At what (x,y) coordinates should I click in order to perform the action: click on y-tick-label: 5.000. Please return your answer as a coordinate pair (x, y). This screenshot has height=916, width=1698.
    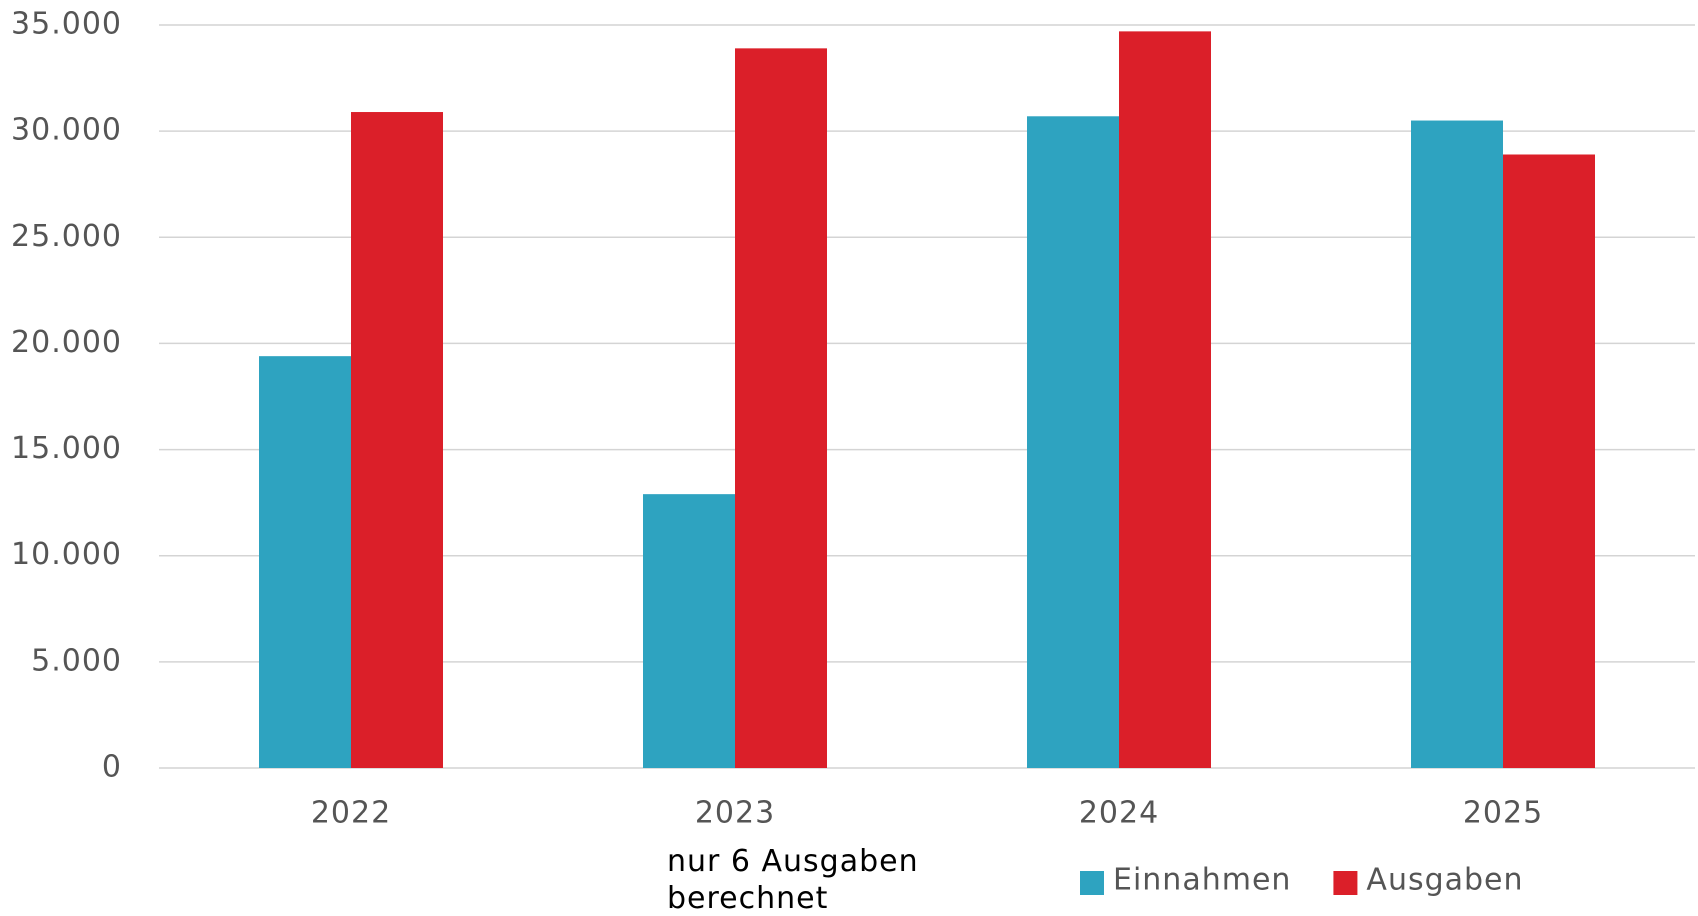
    Looking at the image, I should click on (76, 660).